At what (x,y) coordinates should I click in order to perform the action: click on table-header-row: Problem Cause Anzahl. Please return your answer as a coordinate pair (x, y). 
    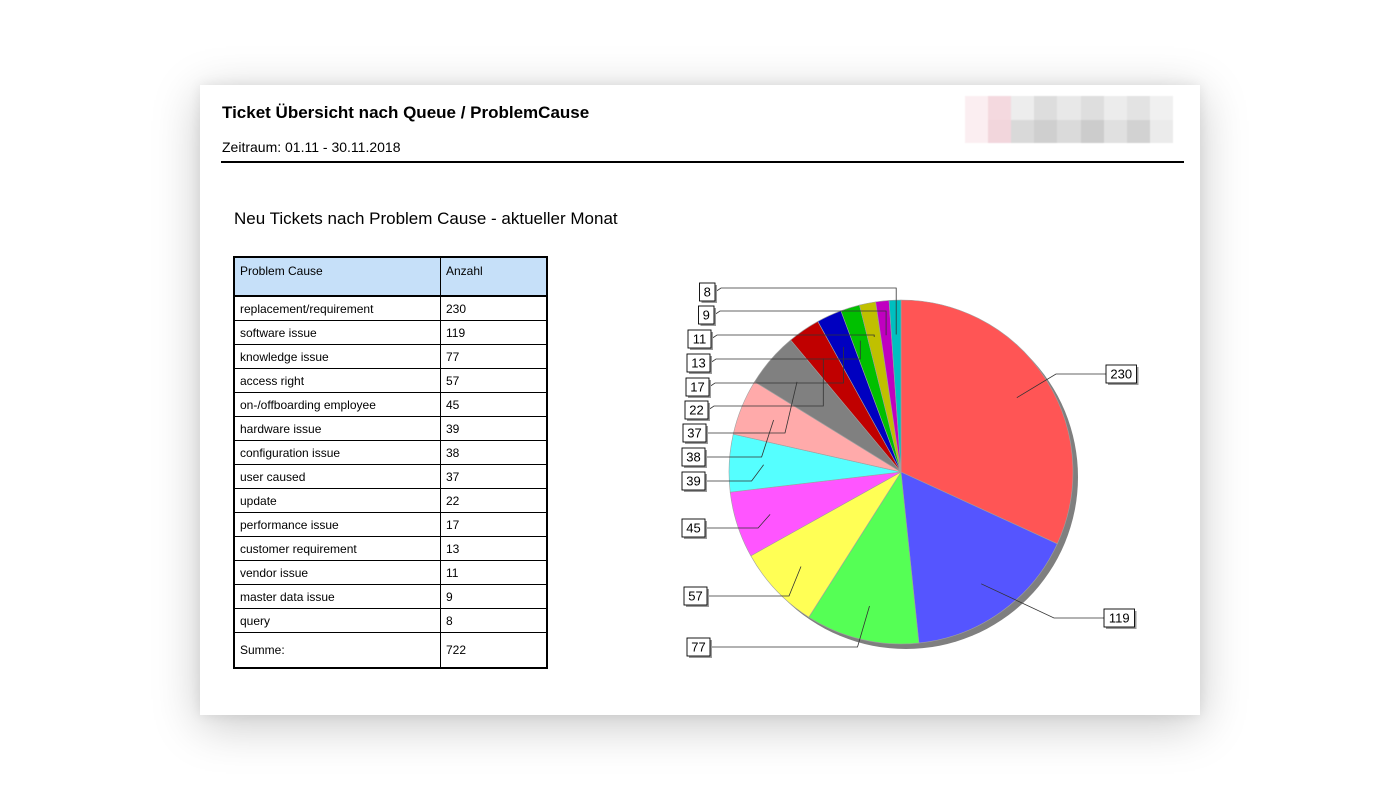
    Looking at the image, I should click on (390, 277).